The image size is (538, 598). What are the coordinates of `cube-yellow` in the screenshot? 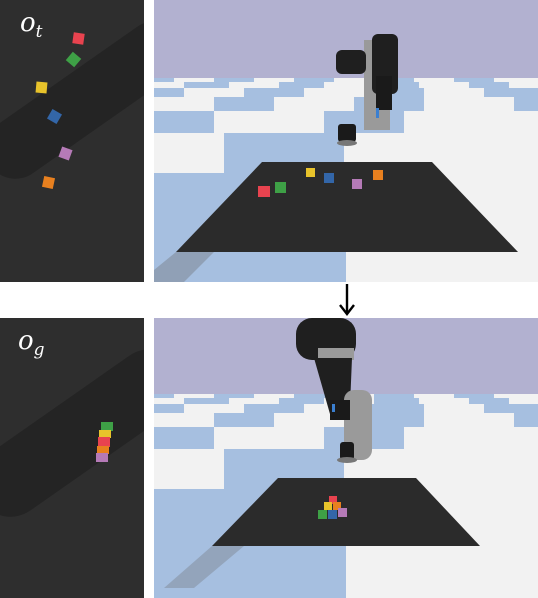 It's located at (41, 87).